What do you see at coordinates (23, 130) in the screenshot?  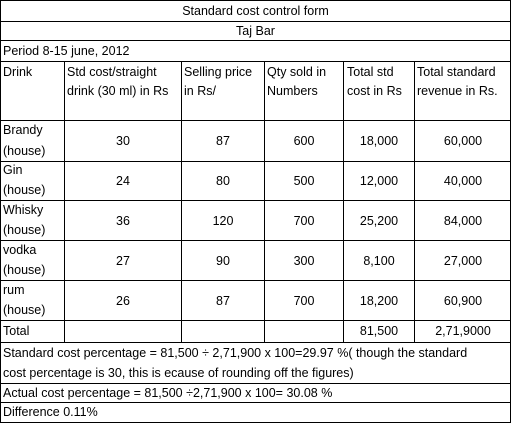 I see `drink-name: Brandy` at bounding box center [23, 130].